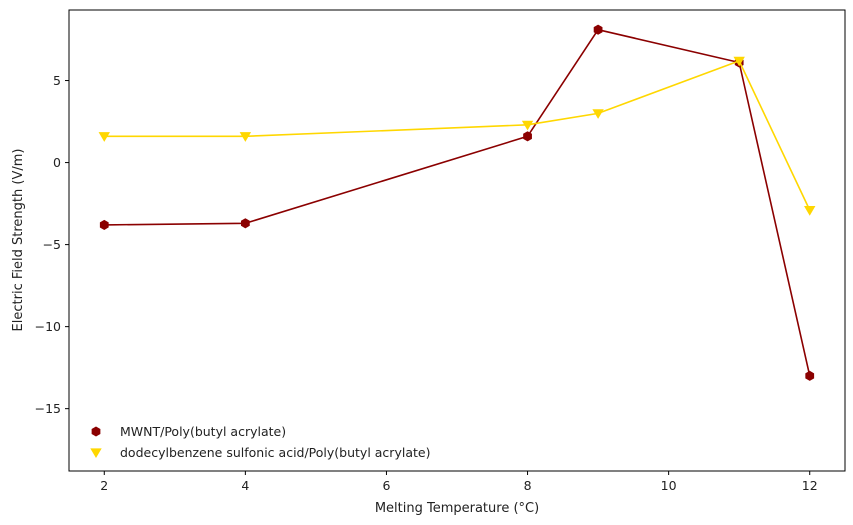 This screenshot has height=525, width=853. Describe the element at coordinates (57, 162) in the screenshot. I see `y-tick-label: 0` at that location.